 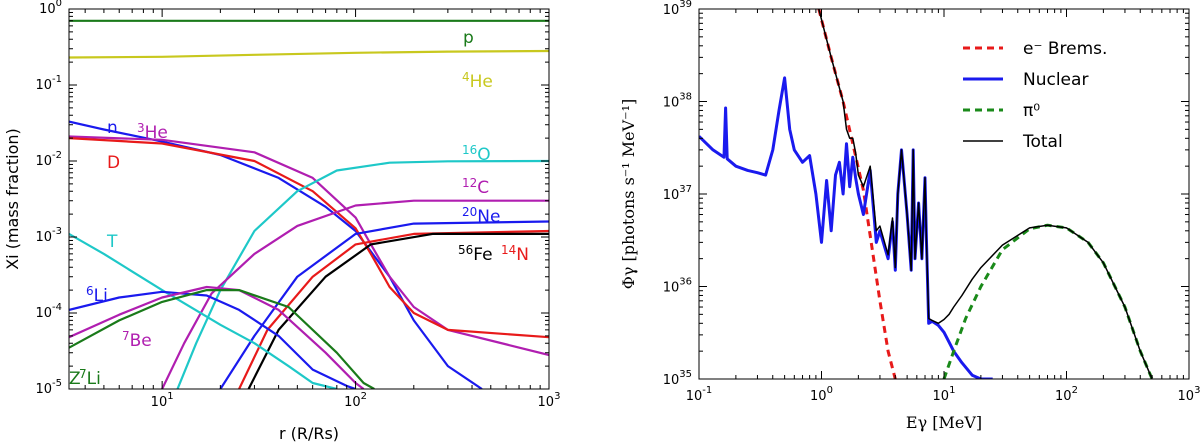 I want to click on curve-label-3he: 3He, so click(x=152, y=132).